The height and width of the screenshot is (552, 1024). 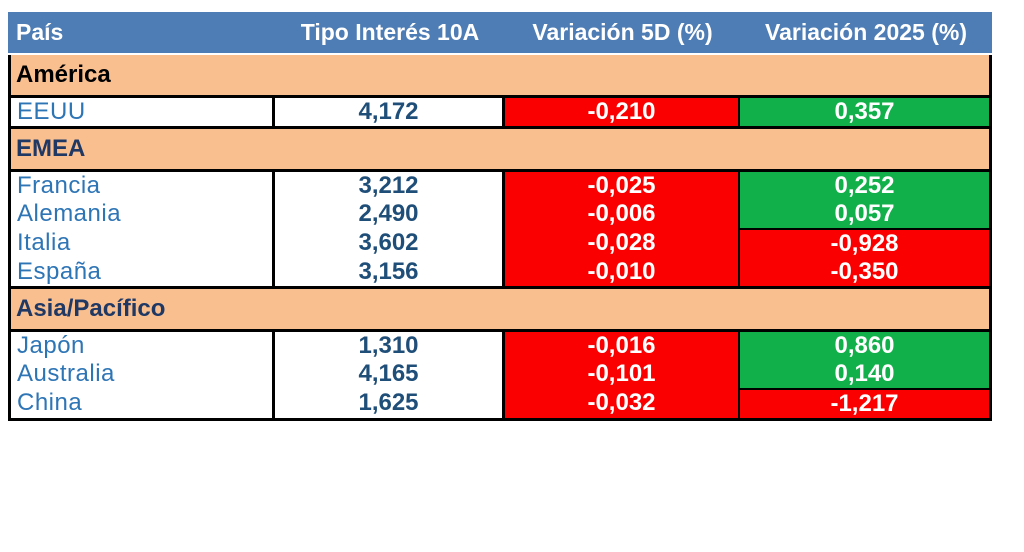 What do you see at coordinates (390, 403) in the screenshot?
I see `rate-10y-cell: 1,625` at bounding box center [390, 403].